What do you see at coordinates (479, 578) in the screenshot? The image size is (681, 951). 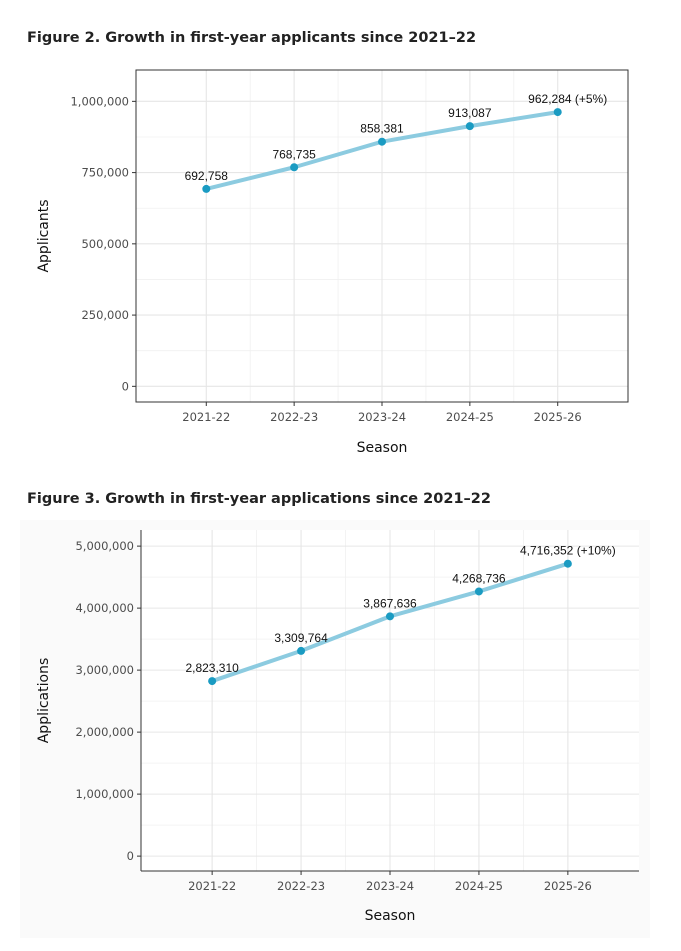 I see `data-label: 4,268,736` at bounding box center [479, 578].